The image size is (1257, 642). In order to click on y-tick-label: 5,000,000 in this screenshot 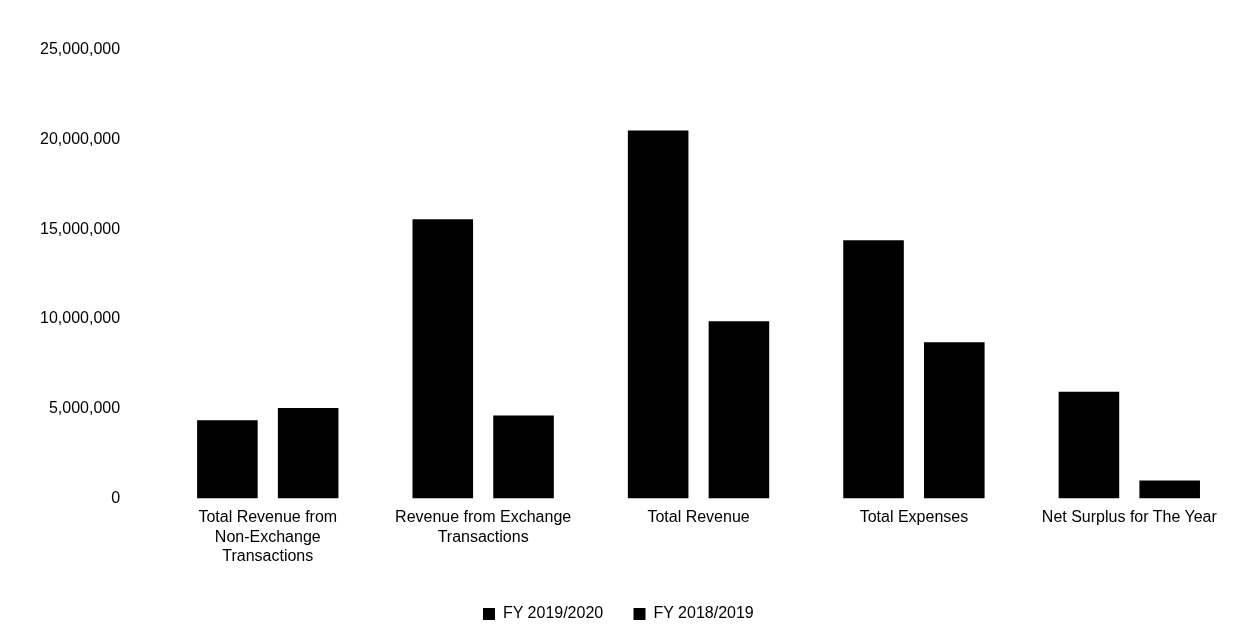, I will do `click(84, 408)`.